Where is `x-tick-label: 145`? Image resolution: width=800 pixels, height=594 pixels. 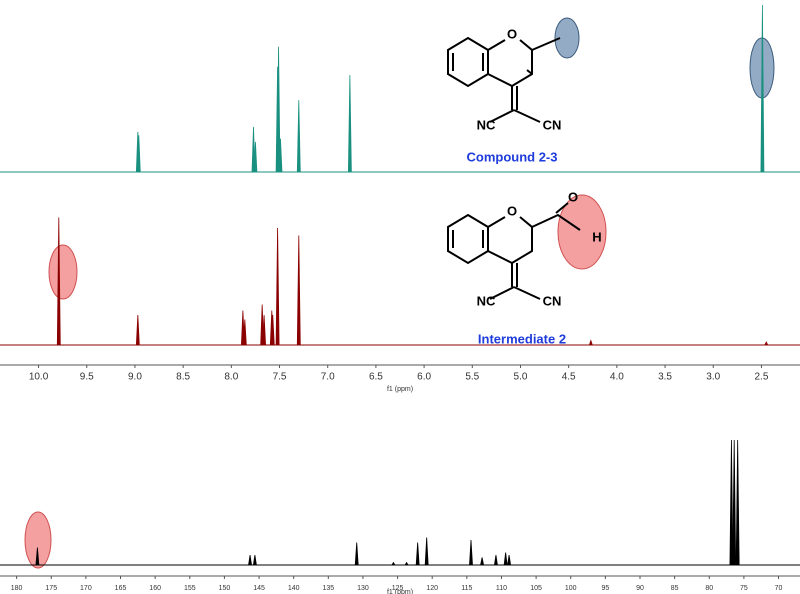
x-tick-label: 145 is located at coordinates (259, 588).